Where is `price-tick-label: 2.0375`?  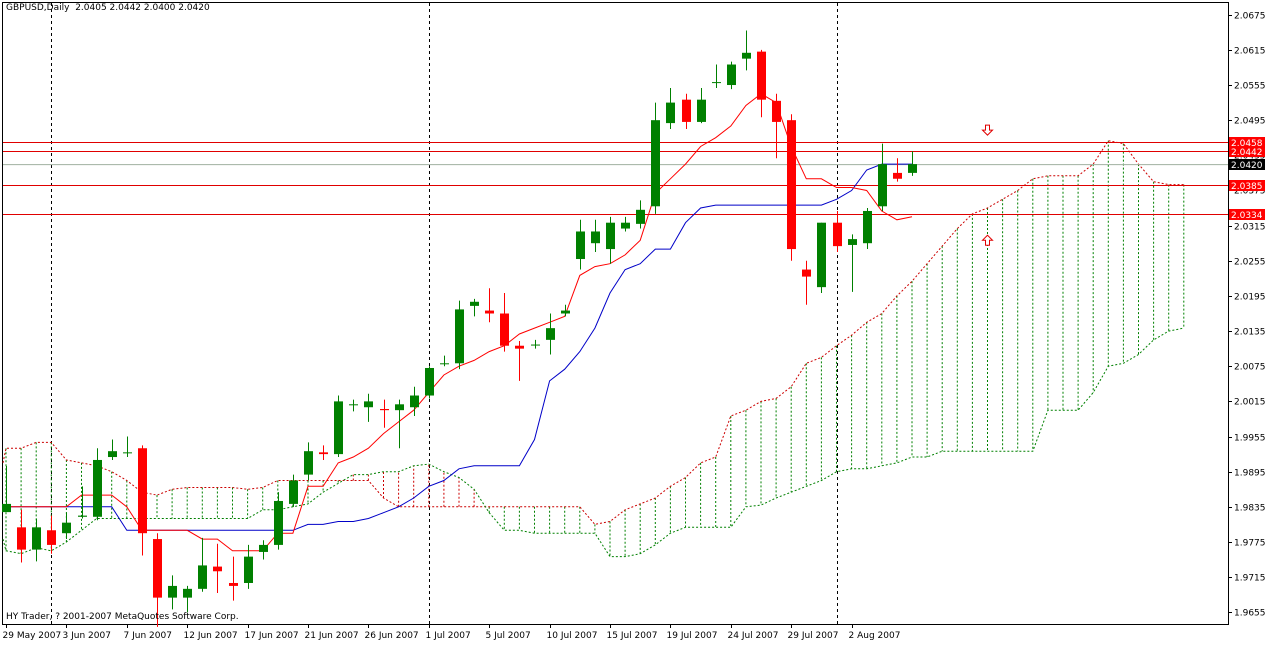
price-tick-label: 2.0375 is located at coordinates (1250, 192).